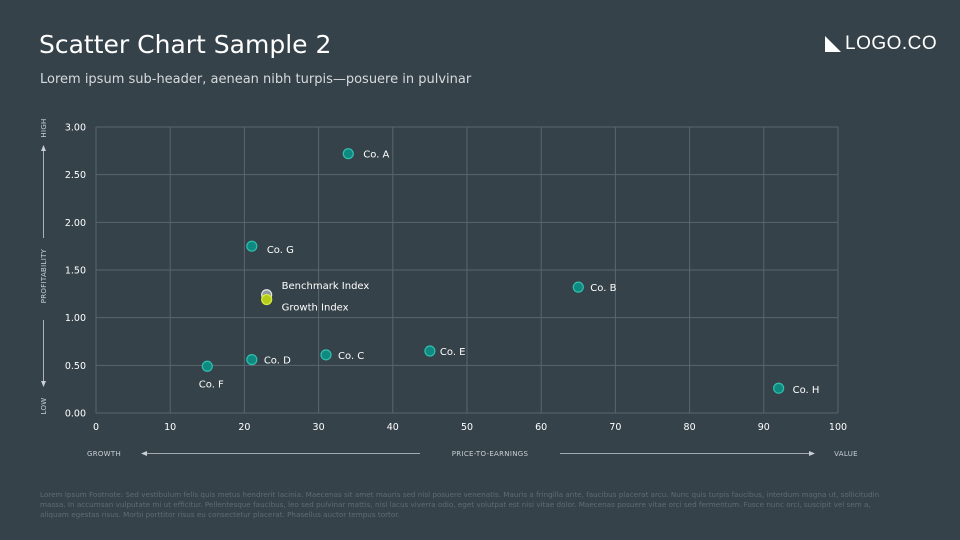  Describe the element at coordinates (467, 427) in the screenshot. I see `x-tick-label: 50` at that location.